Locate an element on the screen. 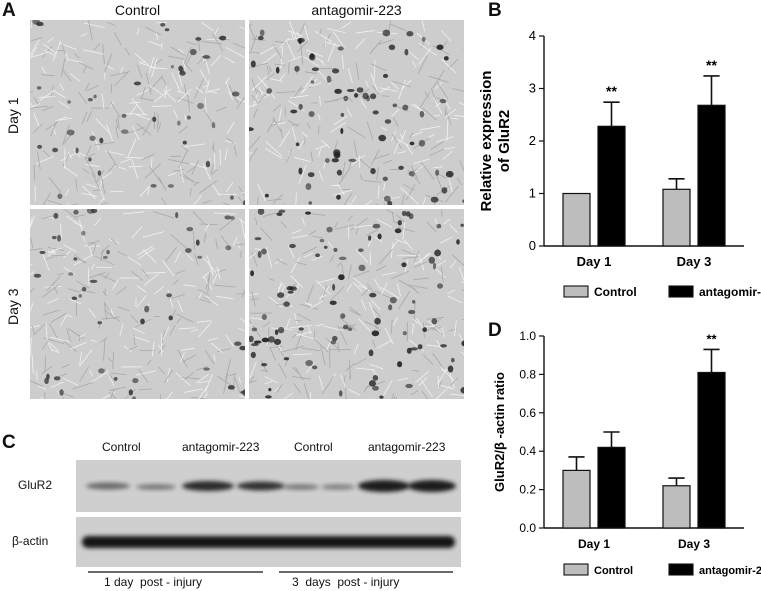 The height and width of the screenshot is (591, 761). band-beta-actin is located at coordinates (268, 542).